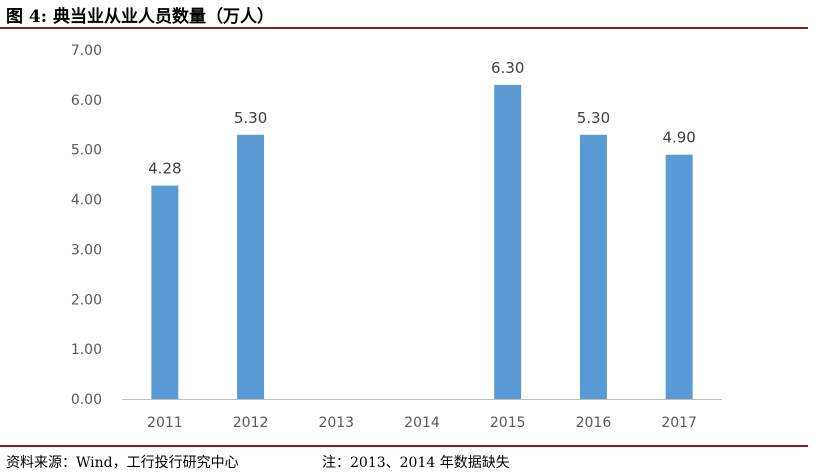 The image size is (816, 476). I want to click on x-axis: 2011 2012 2013 2014 2015 2016 2017, so click(422, 423).